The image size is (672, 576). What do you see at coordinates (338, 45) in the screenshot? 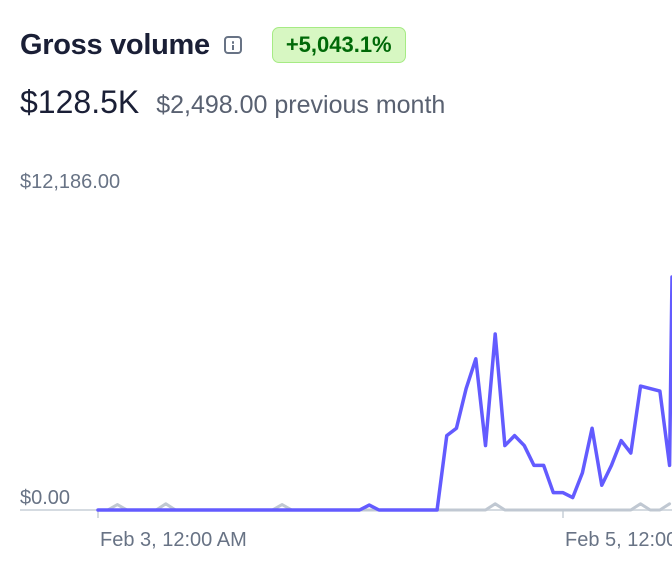
I see `change-badge: +5,043.1%` at bounding box center [338, 45].